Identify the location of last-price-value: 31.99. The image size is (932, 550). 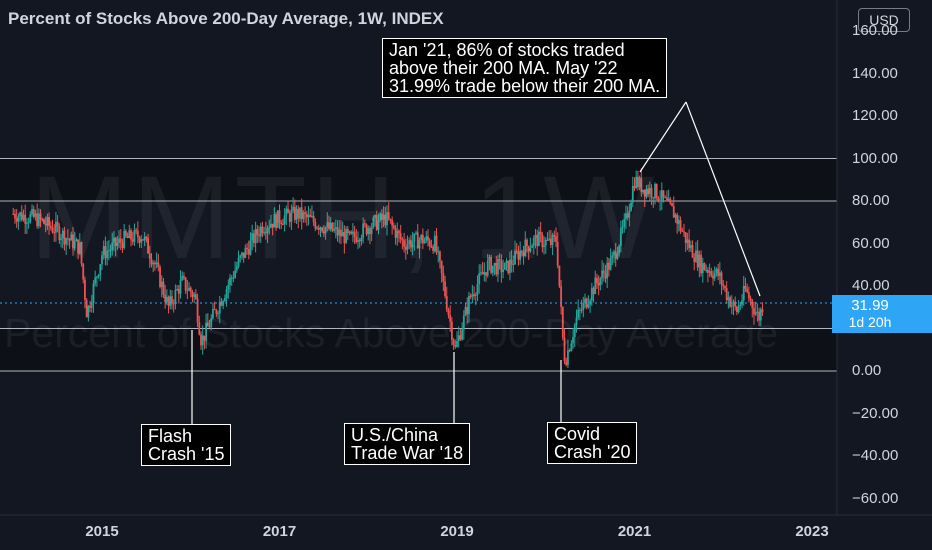
(870, 305).